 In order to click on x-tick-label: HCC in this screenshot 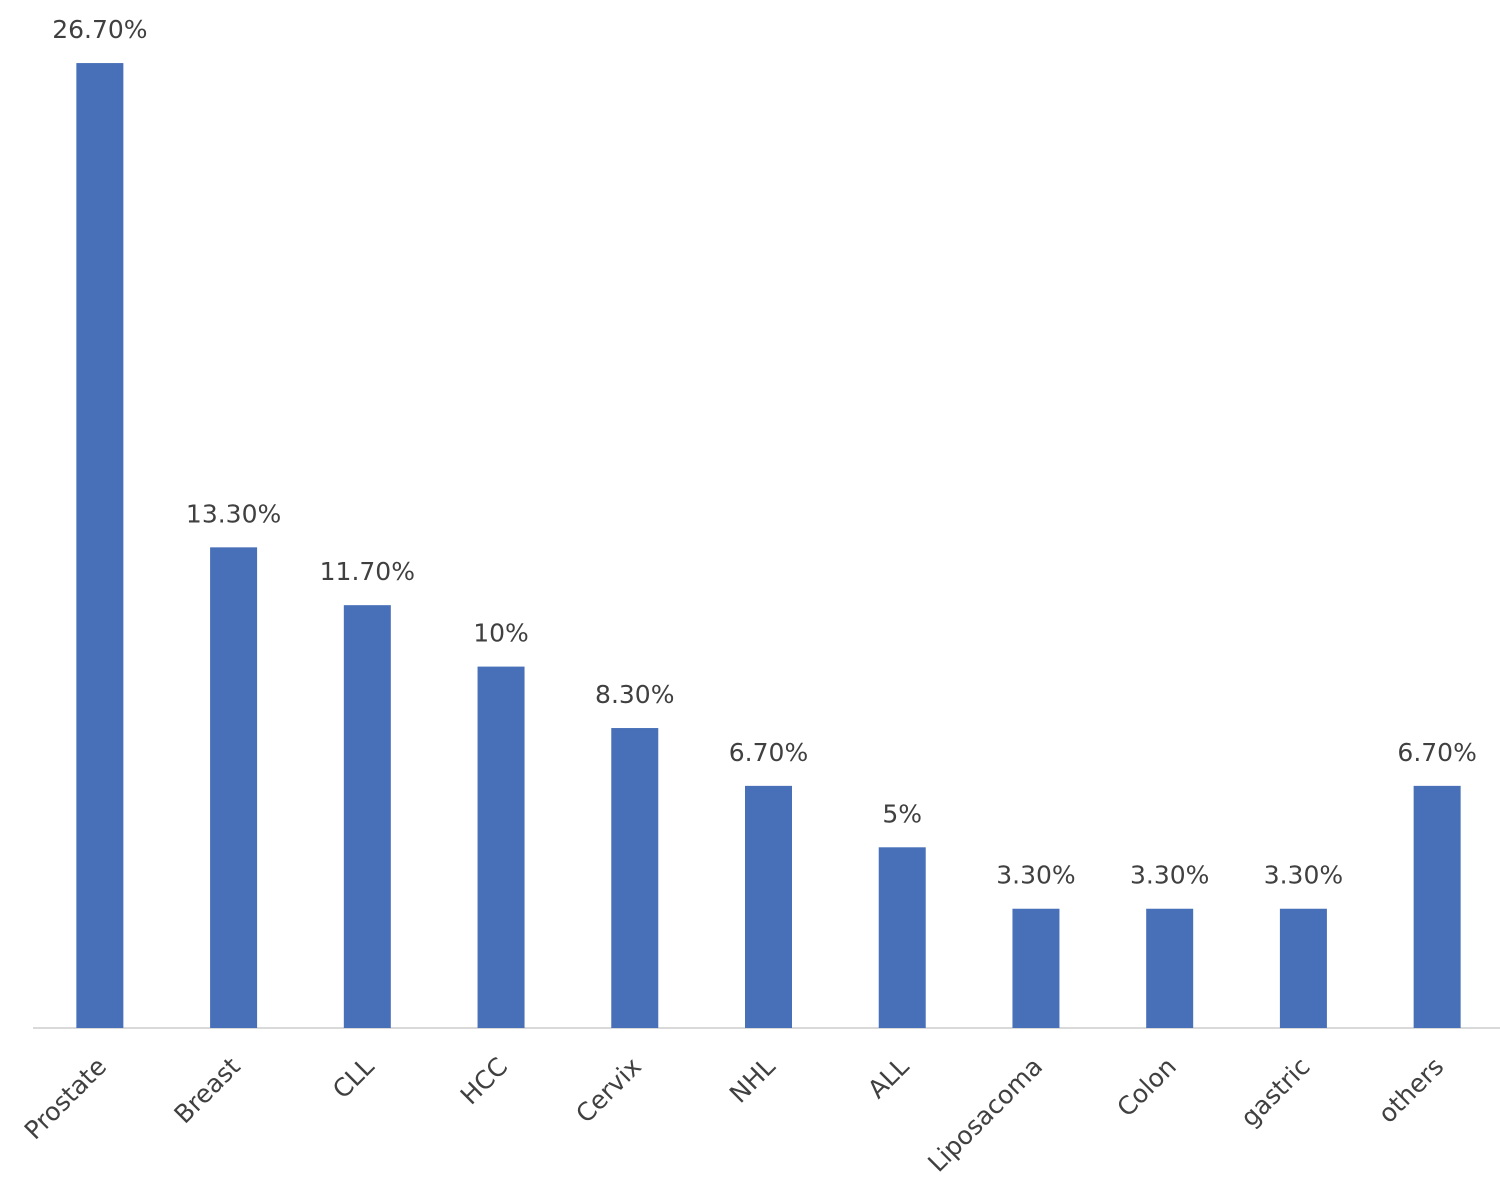, I will do `click(484, 1081)`.